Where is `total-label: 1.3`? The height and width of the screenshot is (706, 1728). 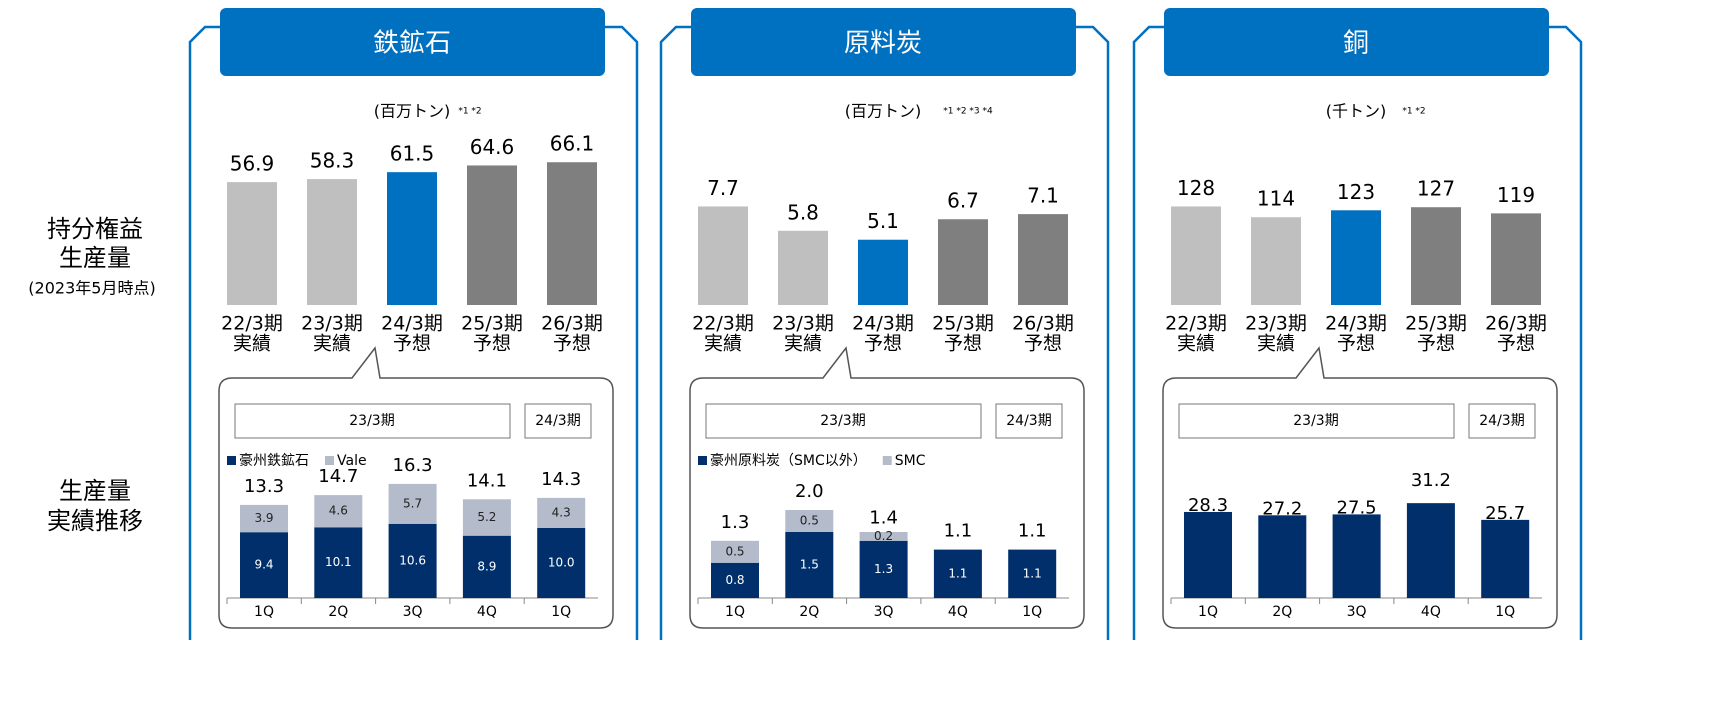 total-label: 1.3 is located at coordinates (735, 522).